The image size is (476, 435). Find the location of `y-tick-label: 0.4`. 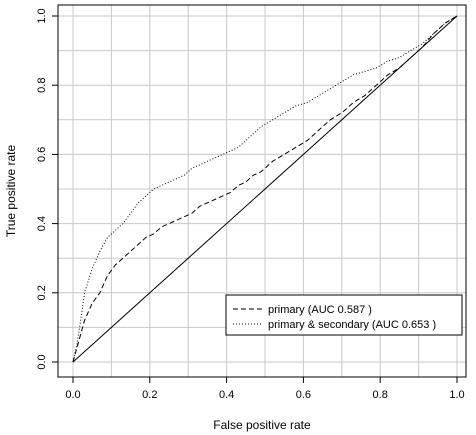

y-tick-label: 0.4 is located at coordinates (42, 223).